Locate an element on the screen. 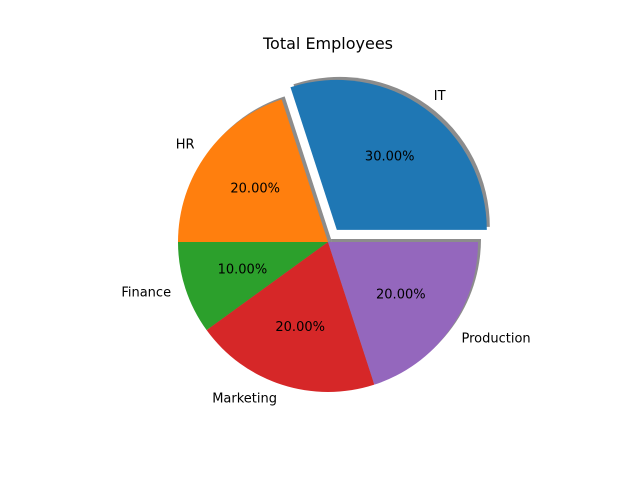  slice-percent-labels: 30.00% 20.00% 10.00% 20.00% 20.00% is located at coordinates (322, 243).